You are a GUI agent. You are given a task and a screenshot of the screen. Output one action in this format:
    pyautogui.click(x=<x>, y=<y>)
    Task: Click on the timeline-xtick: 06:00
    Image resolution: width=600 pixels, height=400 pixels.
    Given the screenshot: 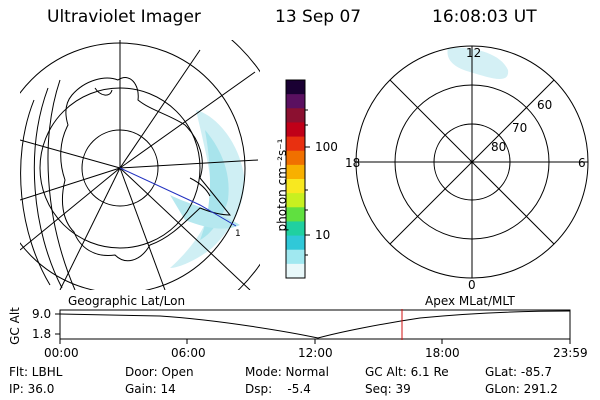 What is the action you would take?
    pyautogui.click(x=188, y=353)
    